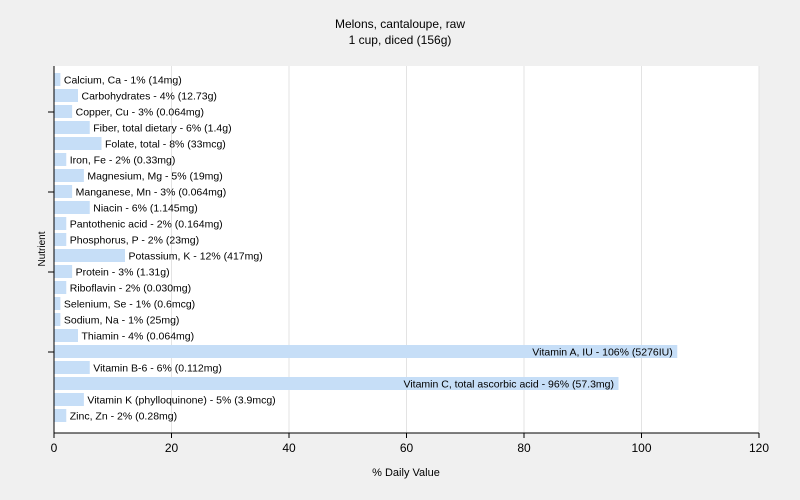 This screenshot has height=500, width=800. What do you see at coordinates (154, 177) in the screenshot?
I see `bar-label: Magnesium, Mg - 5% (19mg)` at bounding box center [154, 177].